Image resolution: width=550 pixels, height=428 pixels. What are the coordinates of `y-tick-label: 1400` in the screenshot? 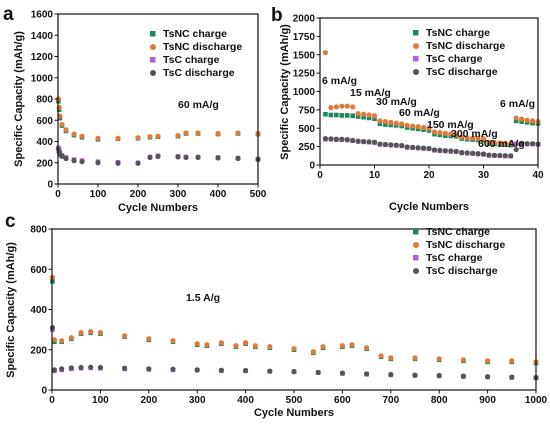 It's located at (42, 36).